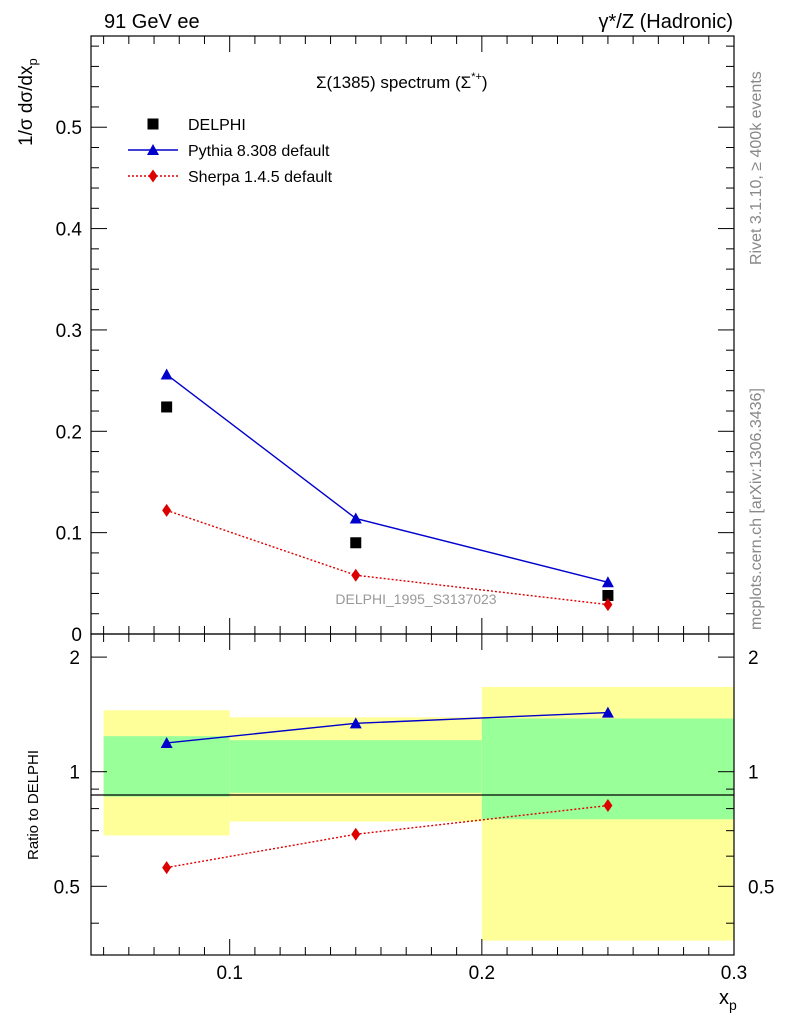 The width and height of the screenshot is (786, 1024). I want to click on main-series-layer, so click(387, 490).